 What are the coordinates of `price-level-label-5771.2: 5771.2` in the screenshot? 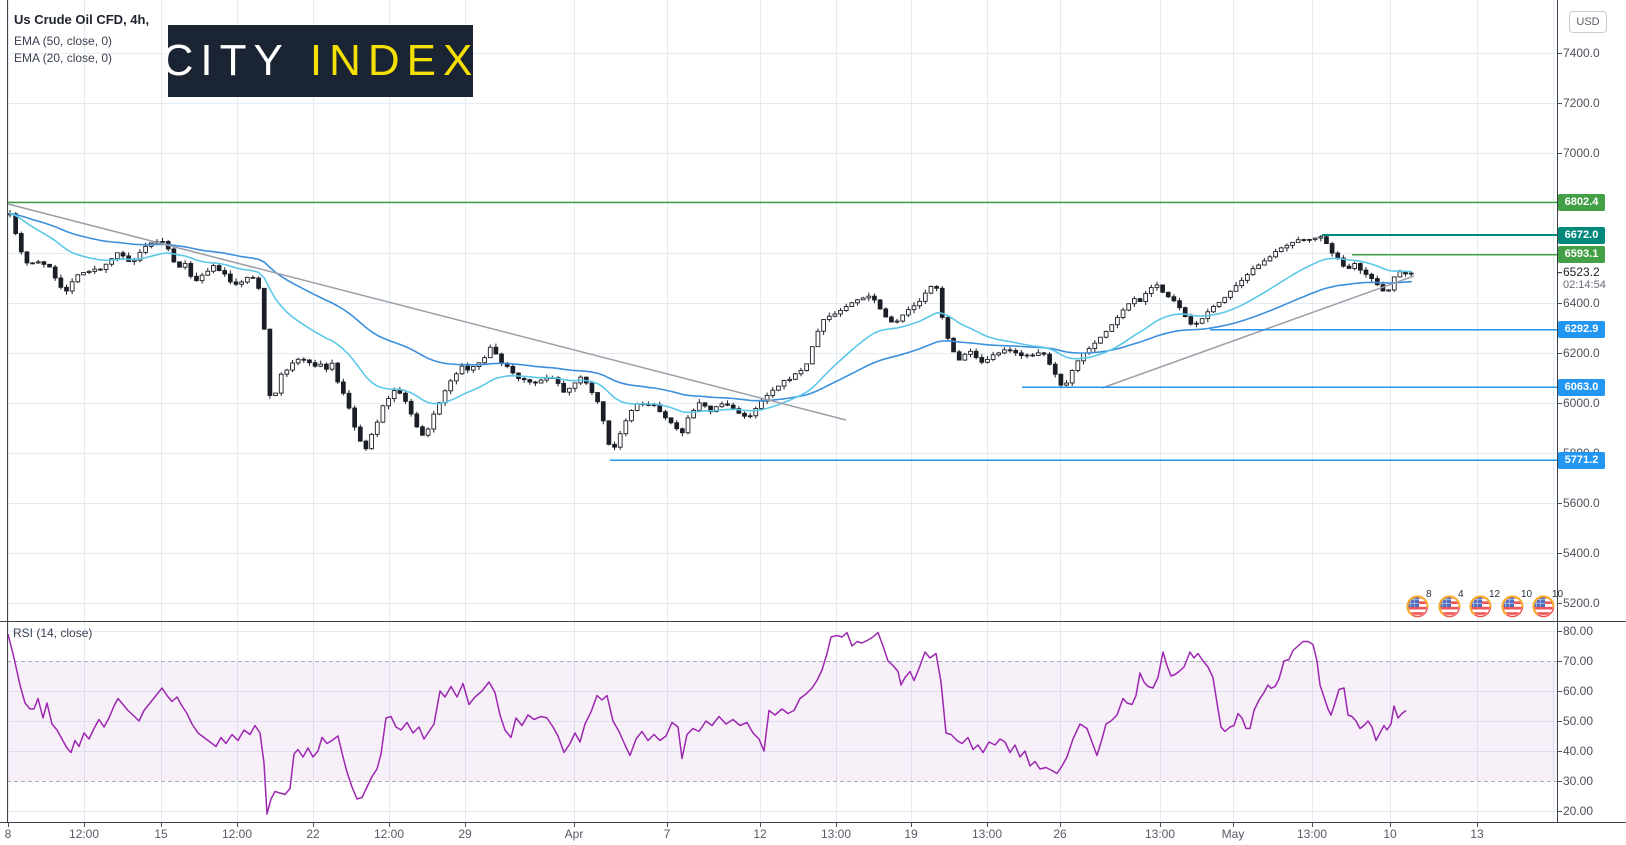 It's located at (1581, 460).